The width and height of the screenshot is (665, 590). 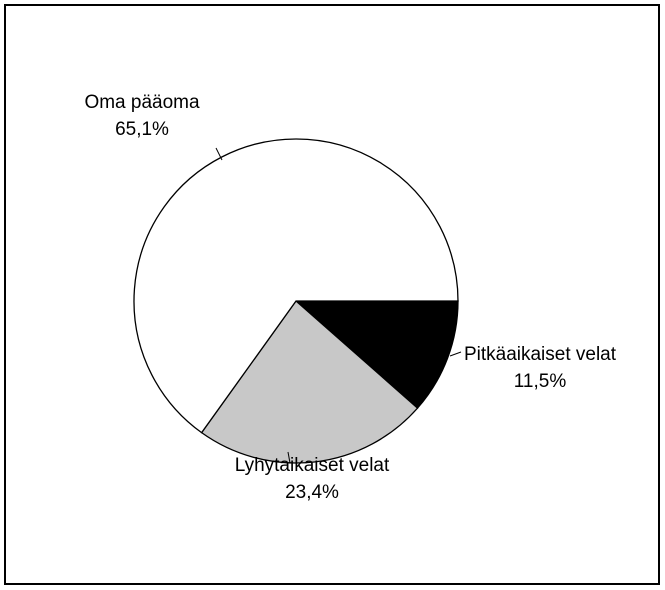 What do you see at coordinates (540, 381) in the screenshot?
I see `slice-value: 11,5%` at bounding box center [540, 381].